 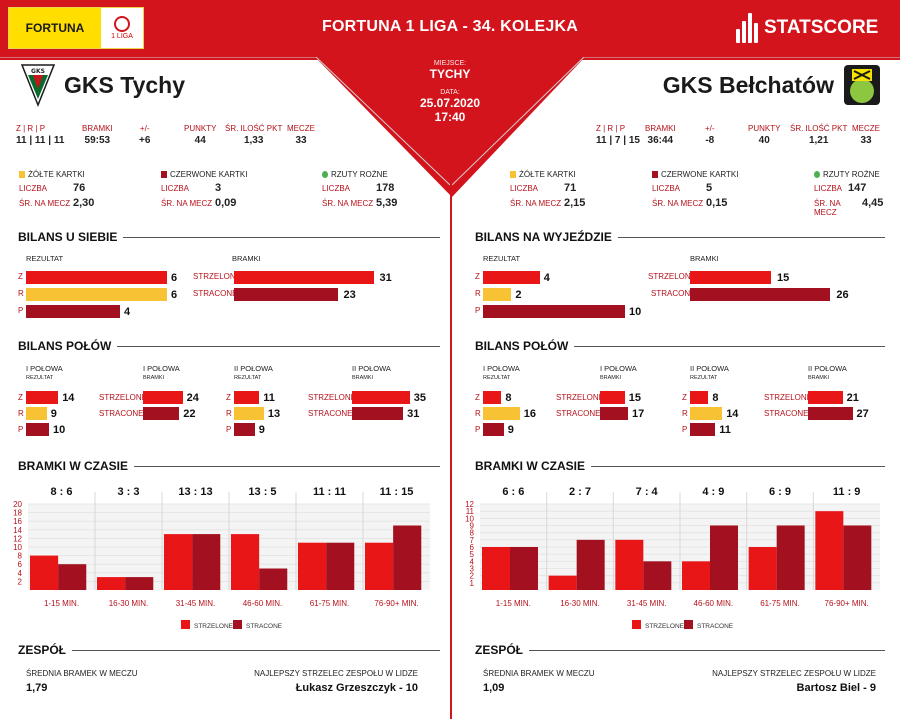 I want to click on half-label-r: R, so click(x=21, y=413).